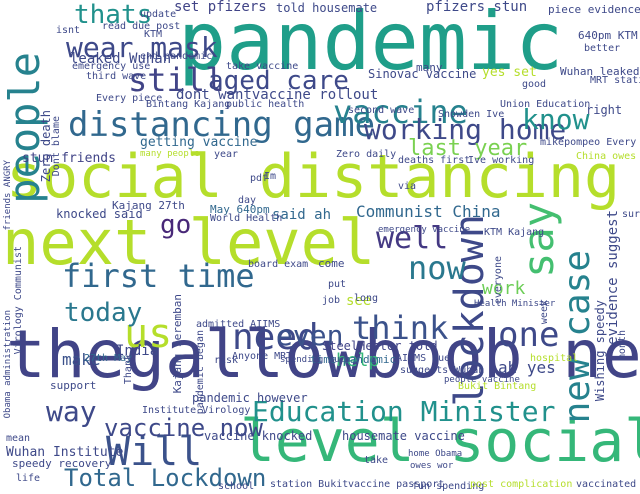  What do you see at coordinates (435, 454) in the screenshot?
I see `word-home-obama: home Obama` at bounding box center [435, 454].